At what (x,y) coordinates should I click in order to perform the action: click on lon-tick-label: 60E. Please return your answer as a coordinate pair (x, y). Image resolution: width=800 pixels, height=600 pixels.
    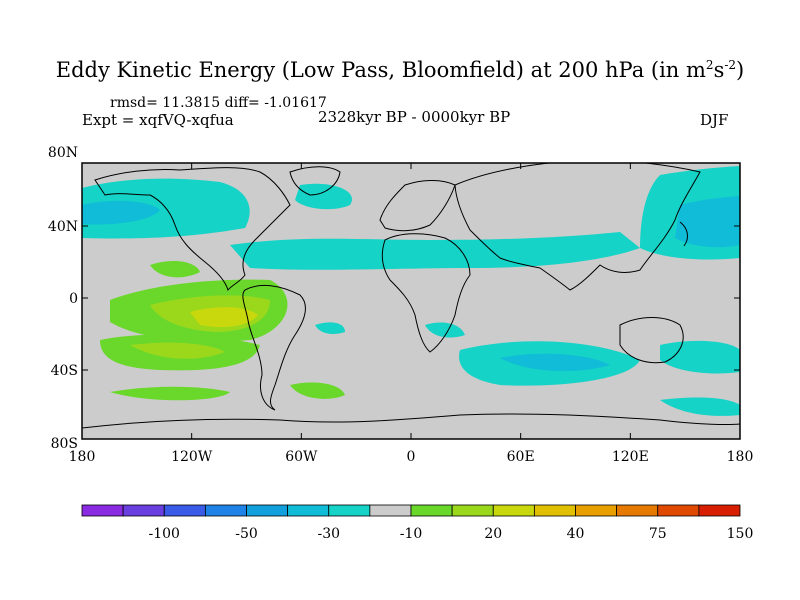
    Looking at the image, I should click on (521, 457).